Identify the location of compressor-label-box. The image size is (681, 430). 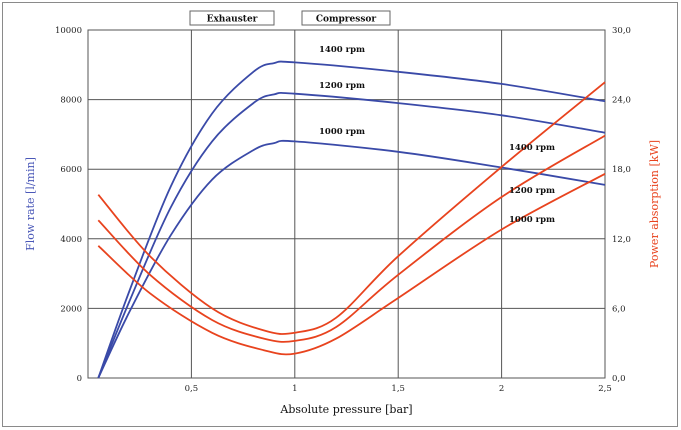
(346, 18).